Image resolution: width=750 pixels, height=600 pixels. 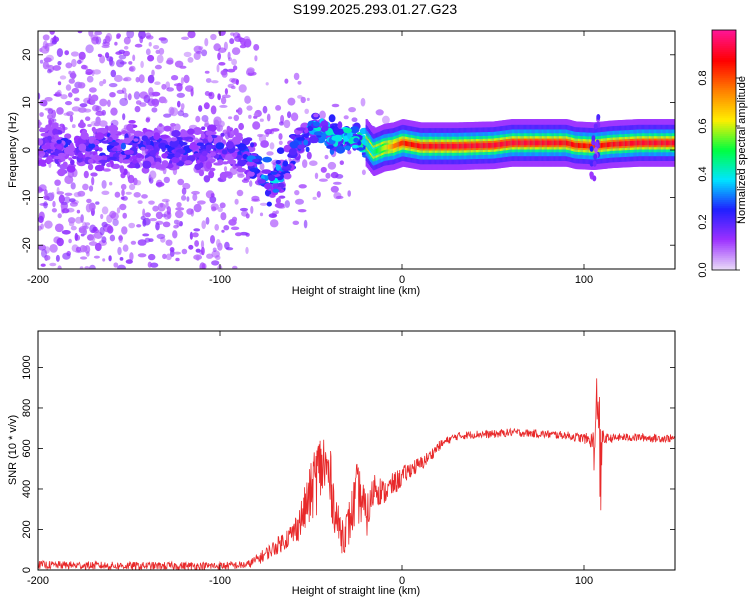 I want to click on snr-y-tick-label: 200, so click(x=27, y=529).